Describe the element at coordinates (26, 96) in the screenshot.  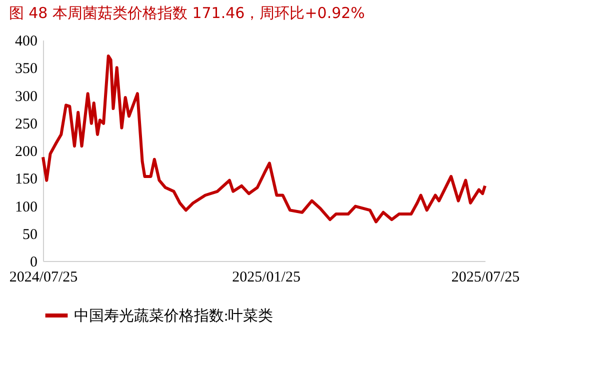
I see `y-tick-label: 300` at that location.